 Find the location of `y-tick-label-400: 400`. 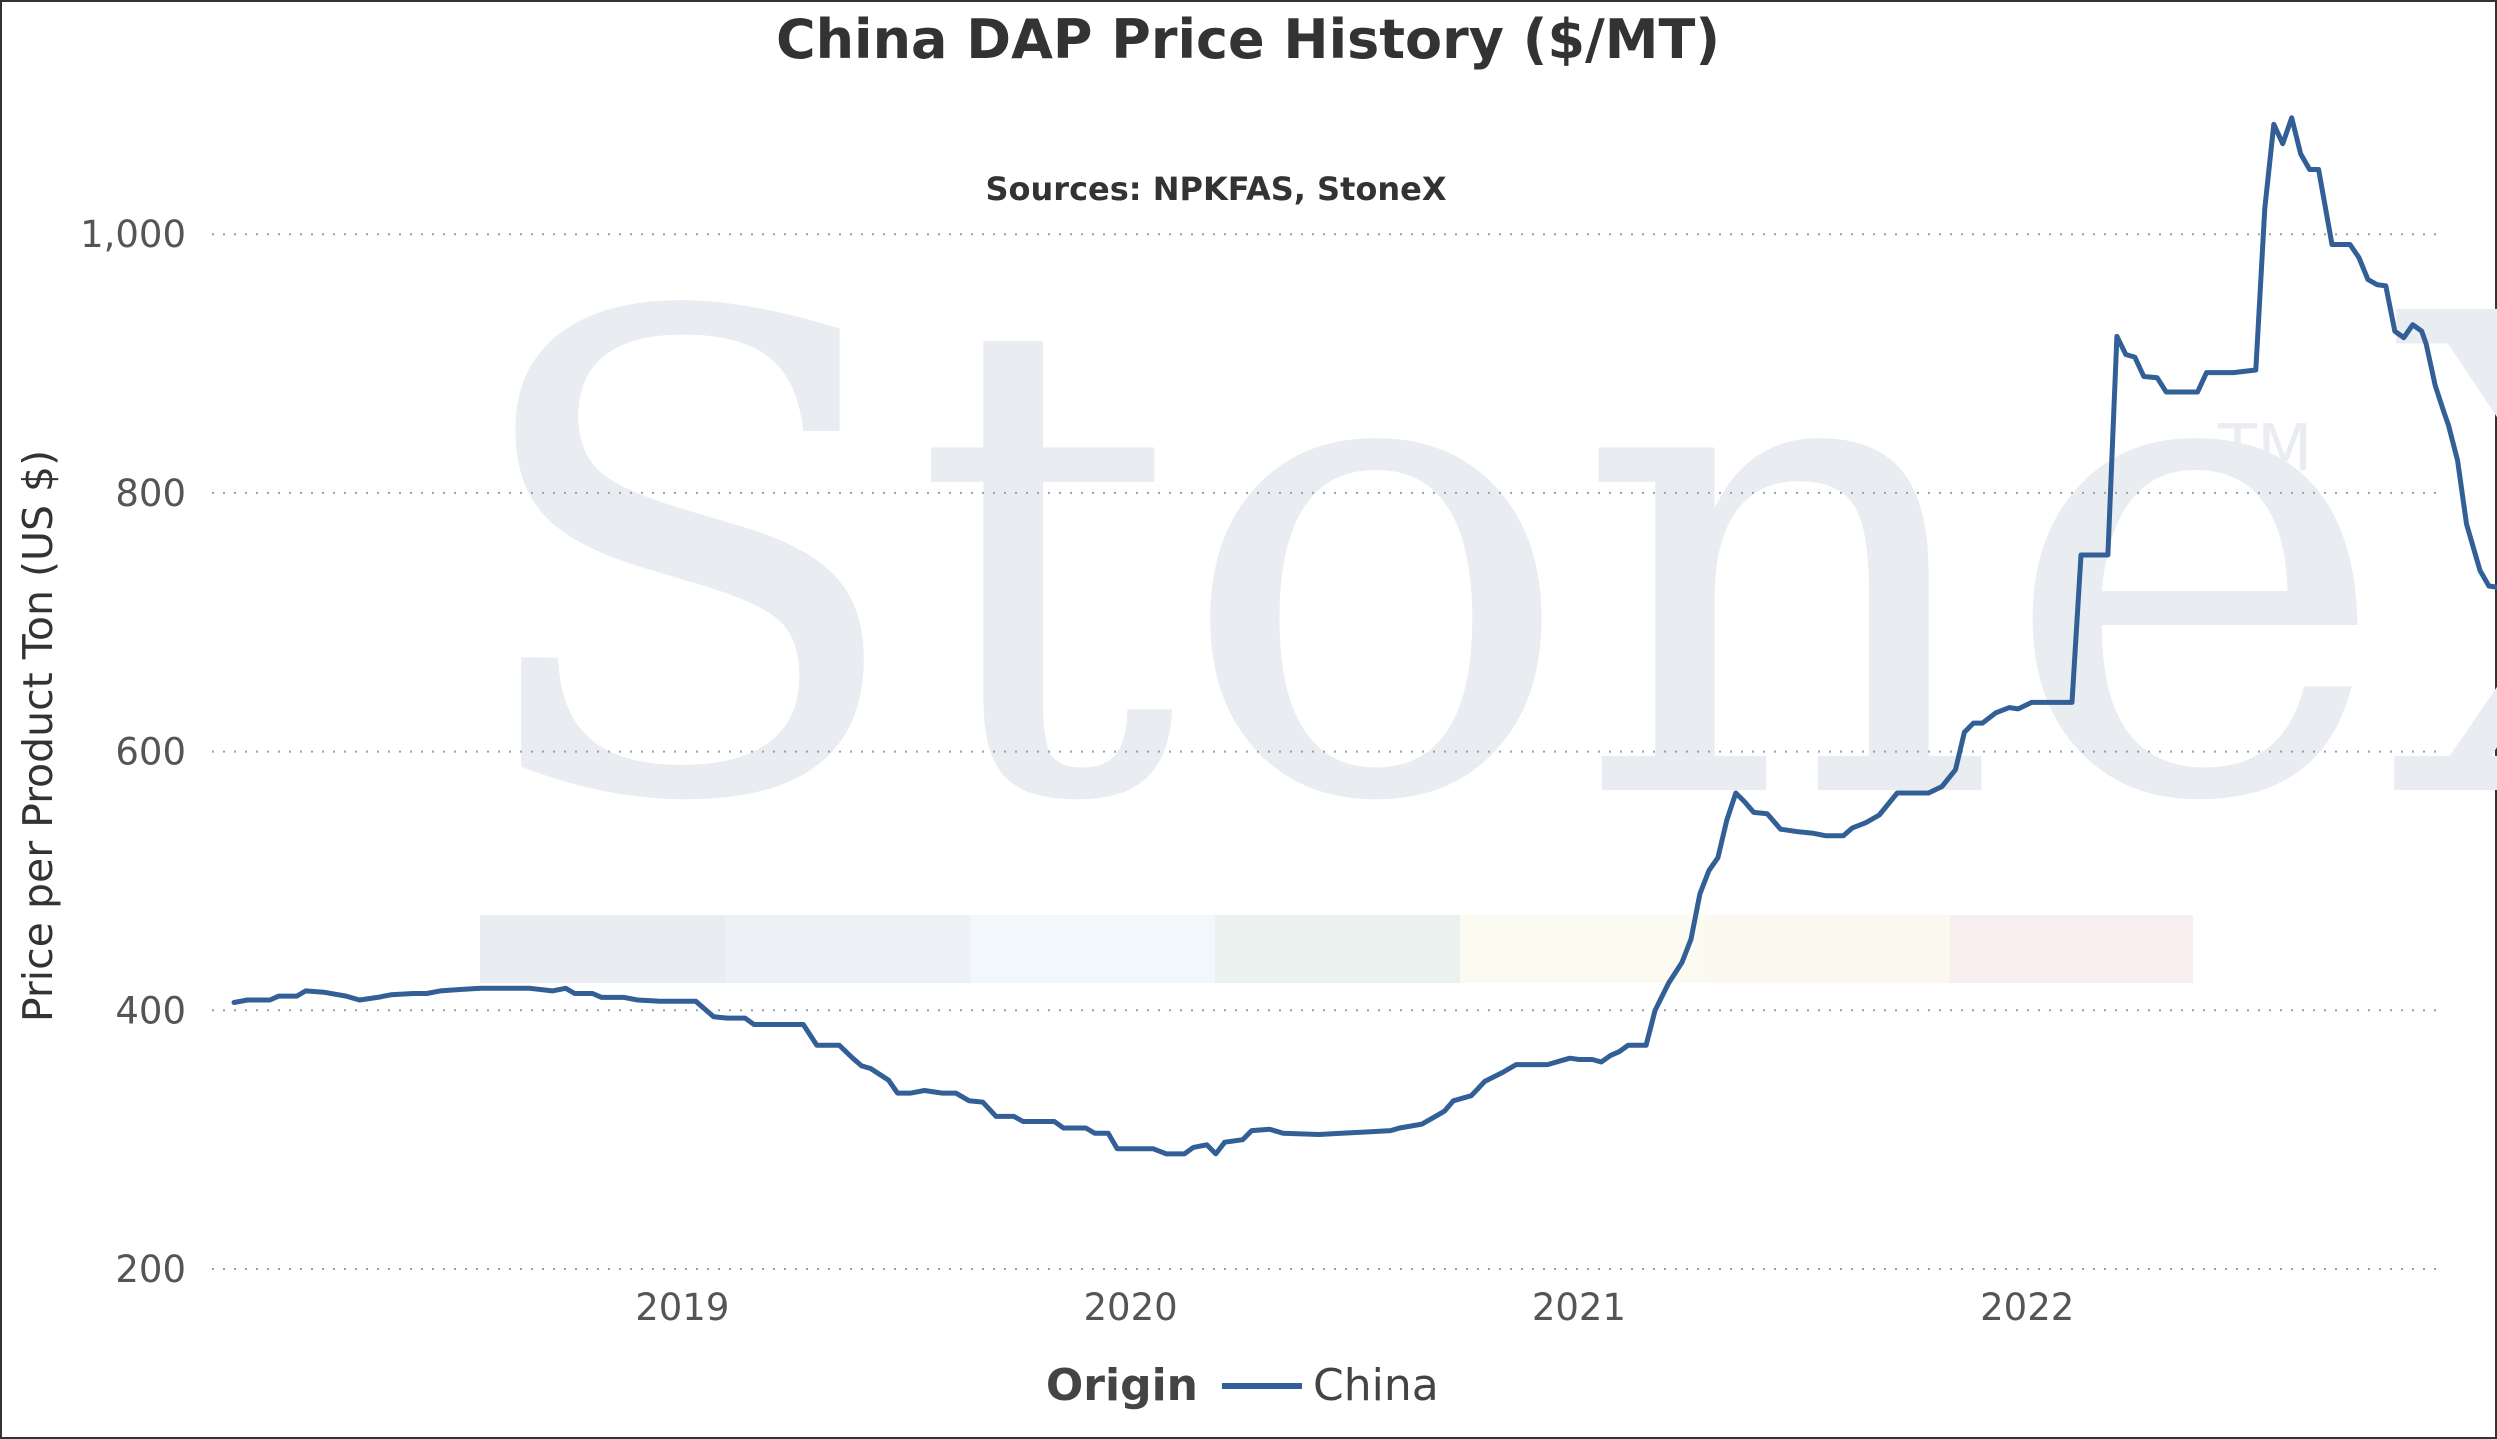

y-tick-label-400: 400 is located at coordinates (150, 1010).